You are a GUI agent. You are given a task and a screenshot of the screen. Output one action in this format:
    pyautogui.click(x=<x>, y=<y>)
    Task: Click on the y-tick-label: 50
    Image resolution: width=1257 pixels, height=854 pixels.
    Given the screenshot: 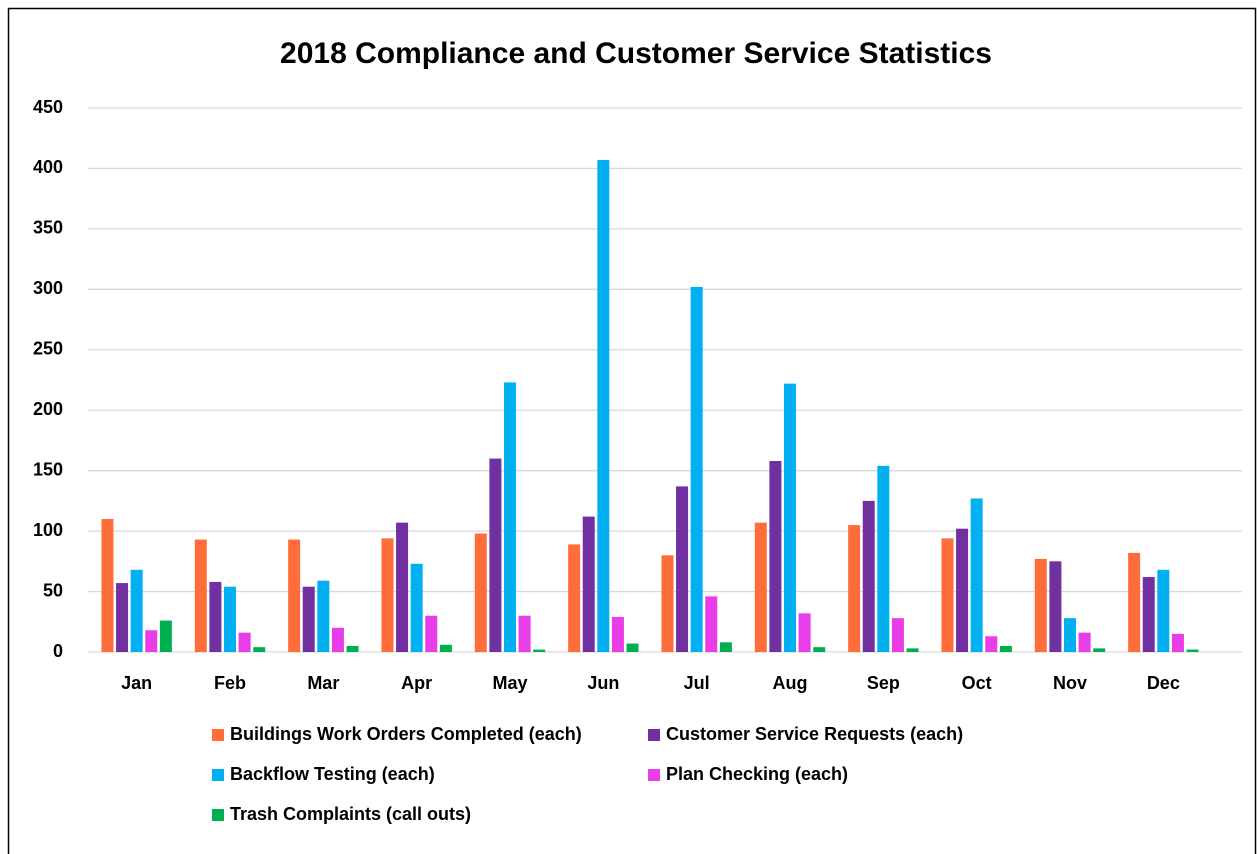 What is the action you would take?
    pyautogui.click(x=53, y=590)
    